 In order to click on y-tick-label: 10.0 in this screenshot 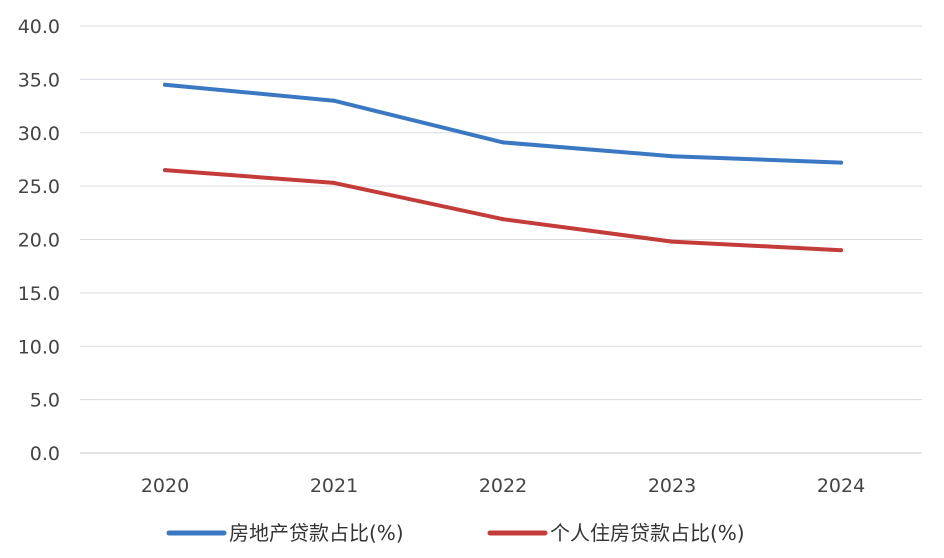, I will do `click(39, 347)`.